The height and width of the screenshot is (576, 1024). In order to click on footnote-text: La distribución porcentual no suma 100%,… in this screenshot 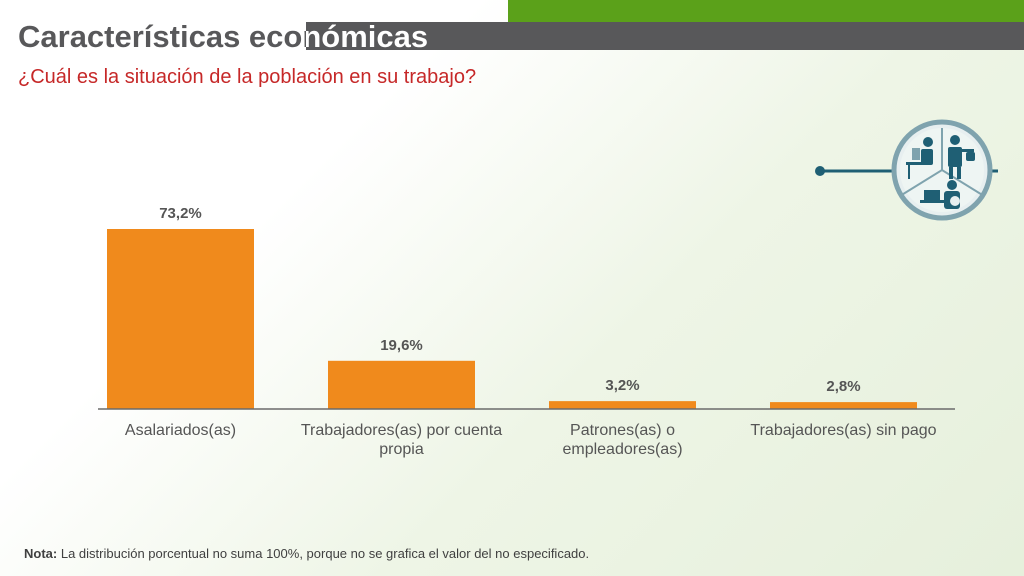, I will do `click(325, 553)`.